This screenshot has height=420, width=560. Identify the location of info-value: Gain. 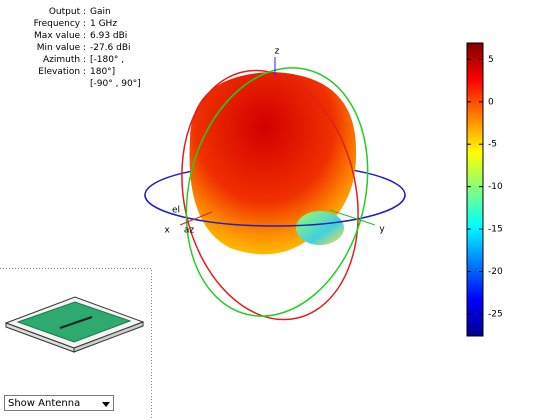
(100, 12).